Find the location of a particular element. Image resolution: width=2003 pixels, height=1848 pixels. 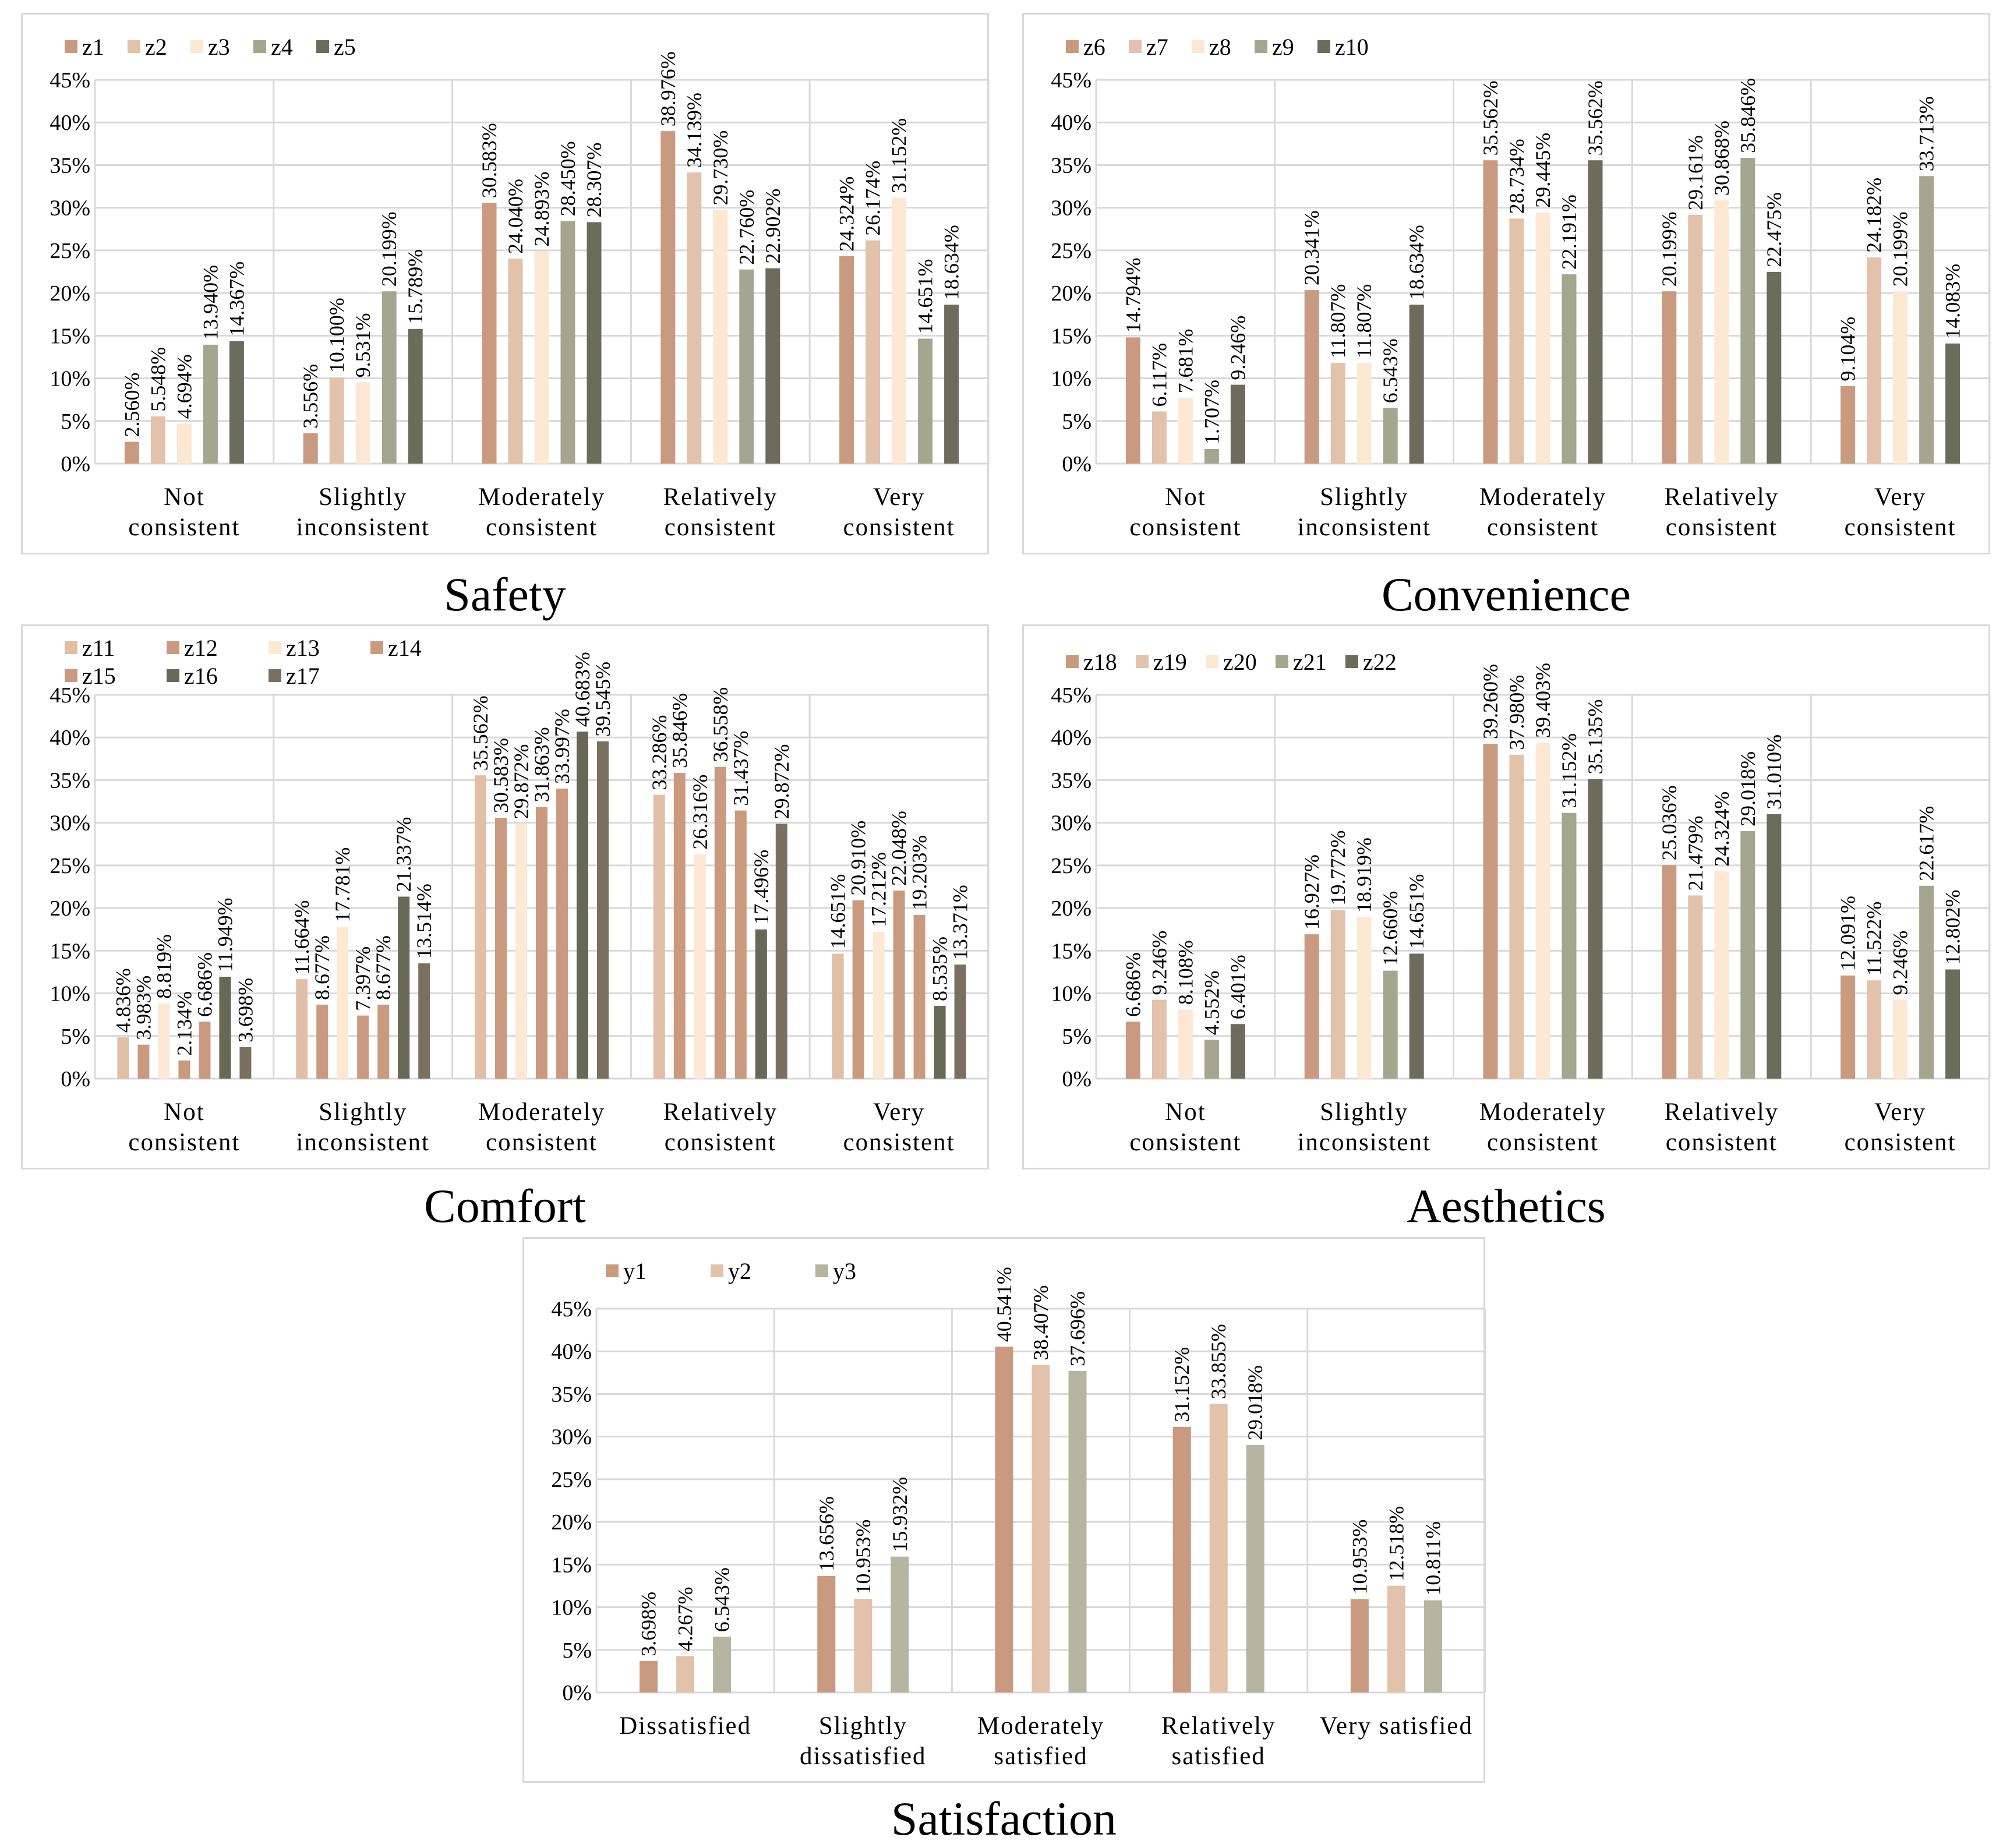

y-tick-label: 30% is located at coordinates (1071, 823).